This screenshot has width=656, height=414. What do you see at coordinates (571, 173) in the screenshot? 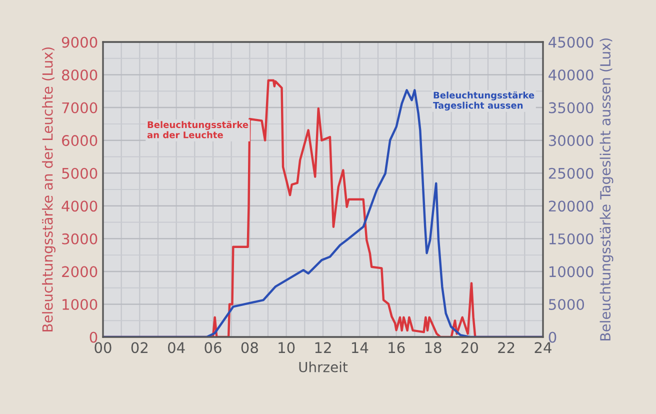
I see `y2-tick-label: 25000` at bounding box center [571, 173].